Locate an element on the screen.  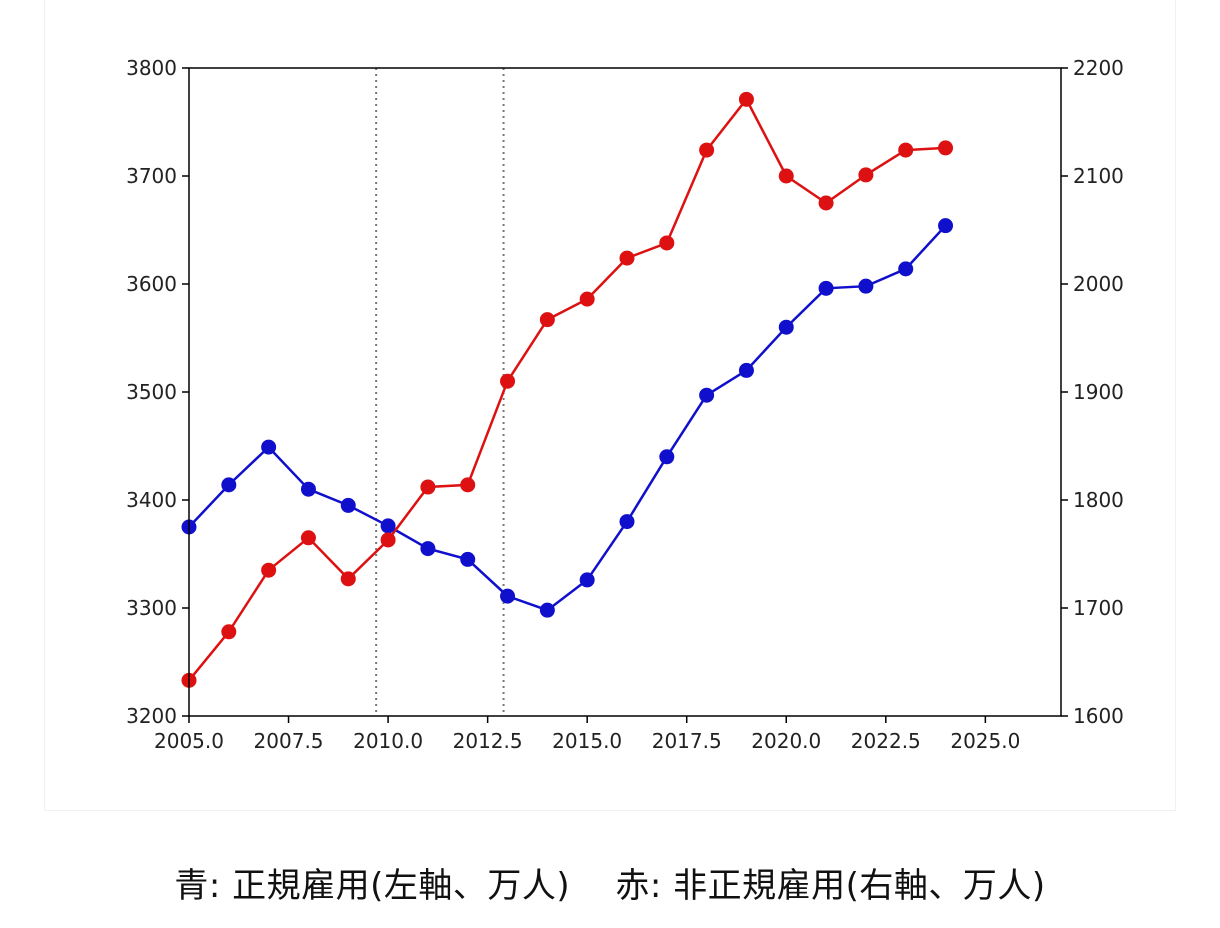
left-y-tick-label: 3700 is located at coordinates (151, 176).